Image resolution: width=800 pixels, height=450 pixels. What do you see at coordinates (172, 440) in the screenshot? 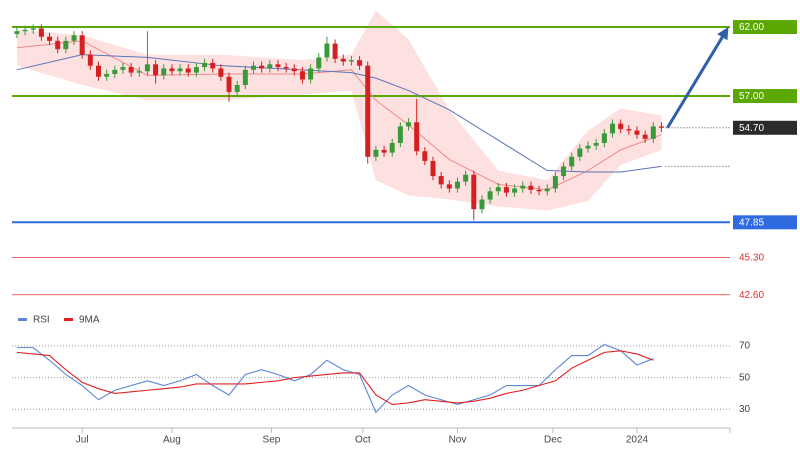
I see `x-tick-label: Aug` at bounding box center [172, 440].